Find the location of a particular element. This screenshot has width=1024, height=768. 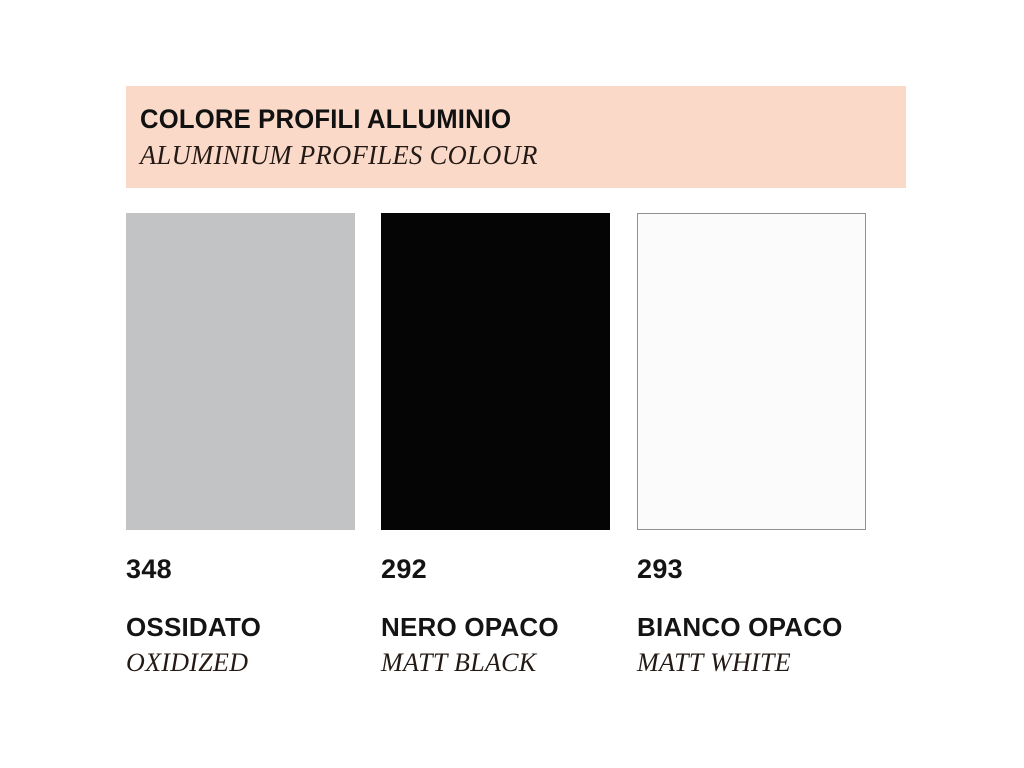

swatch-code: 292 is located at coordinates (404, 569).